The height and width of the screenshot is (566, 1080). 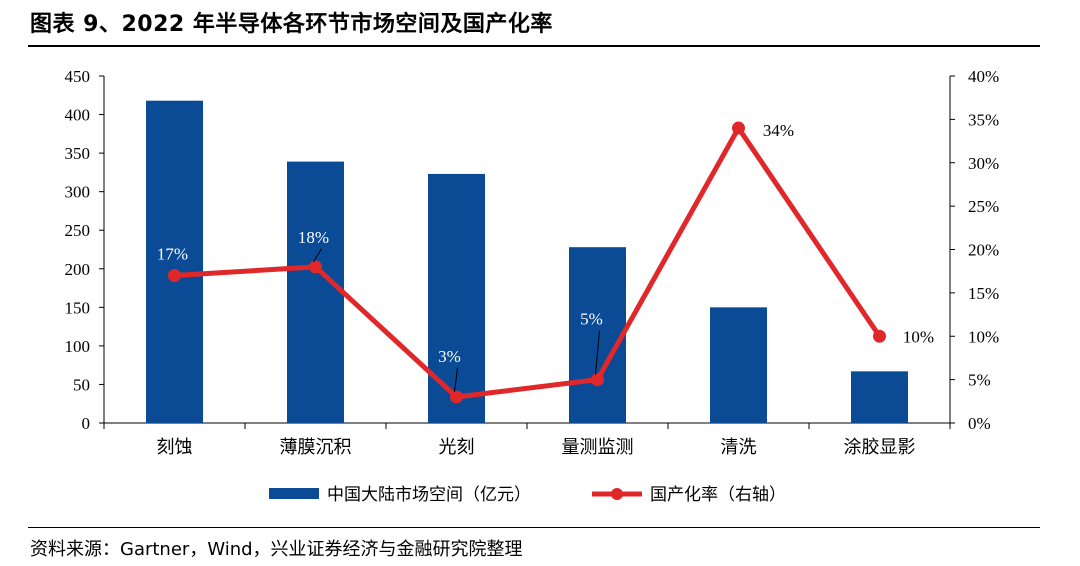 What do you see at coordinates (276, 549) in the screenshot?
I see `source-note: 资料来源：Gartner，Wind，兴业证券经济与金融研究院整理` at bounding box center [276, 549].